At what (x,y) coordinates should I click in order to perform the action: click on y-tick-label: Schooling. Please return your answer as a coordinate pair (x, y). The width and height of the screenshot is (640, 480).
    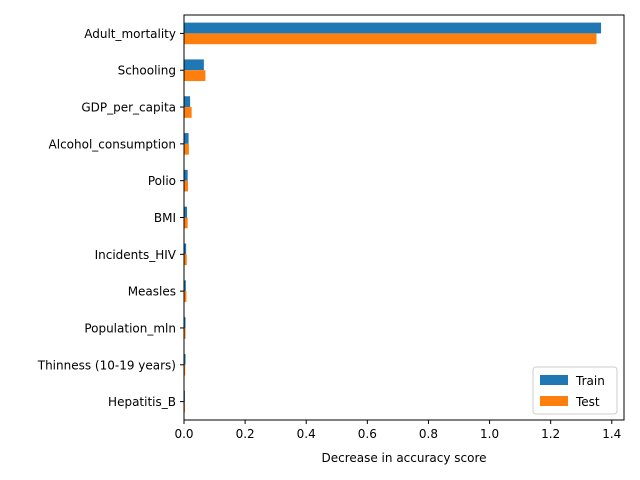
    Looking at the image, I should click on (147, 71).